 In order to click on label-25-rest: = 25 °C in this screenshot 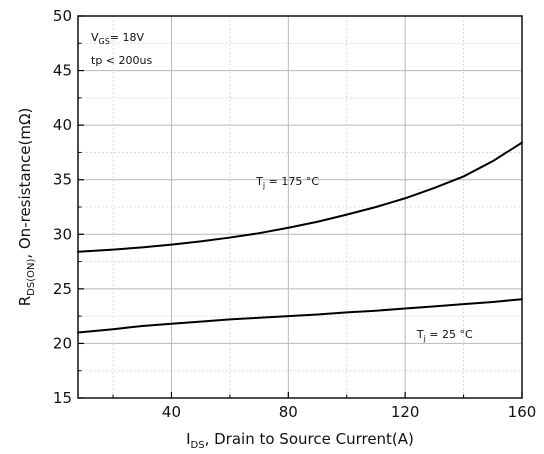, I will do `click(449, 334)`.